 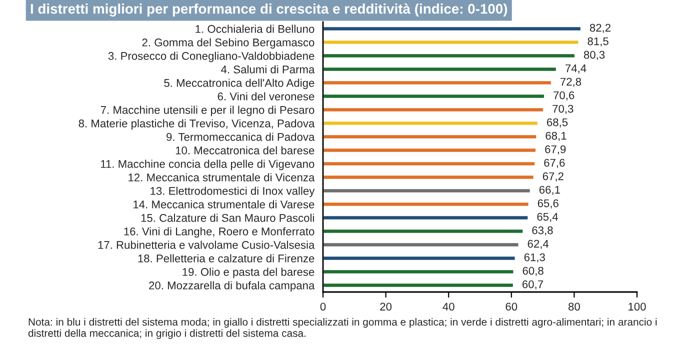 What do you see at coordinates (556, 137) in the screenshot?
I see `data-label: 68,1` at bounding box center [556, 137].